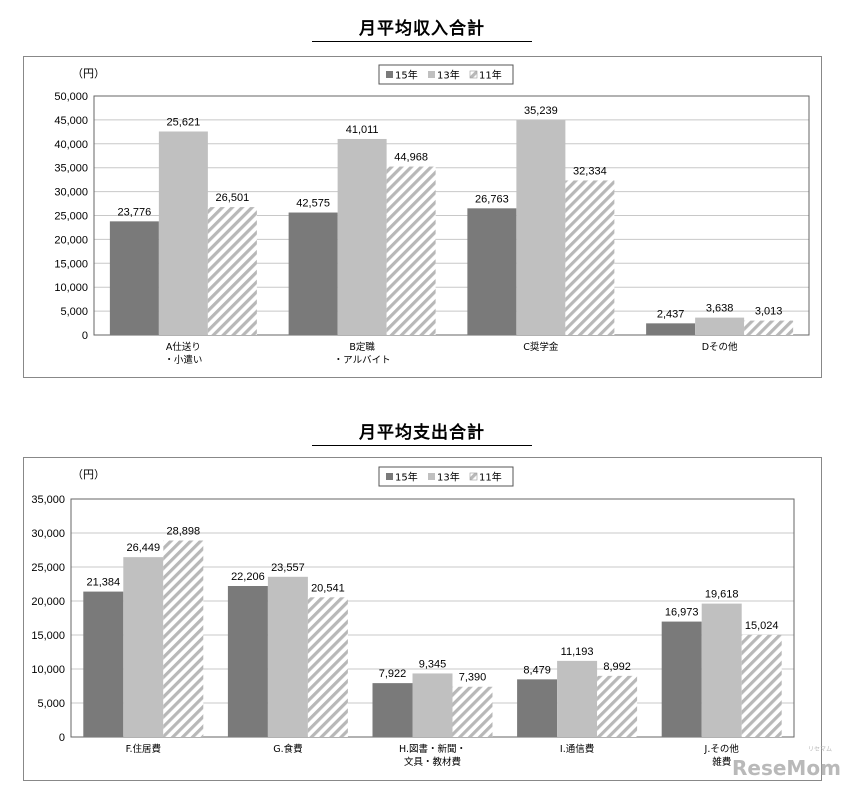  What do you see at coordinates (411, 250) in the screenshot?
I see `bar-11年-1` at bounding box center [411, 250].